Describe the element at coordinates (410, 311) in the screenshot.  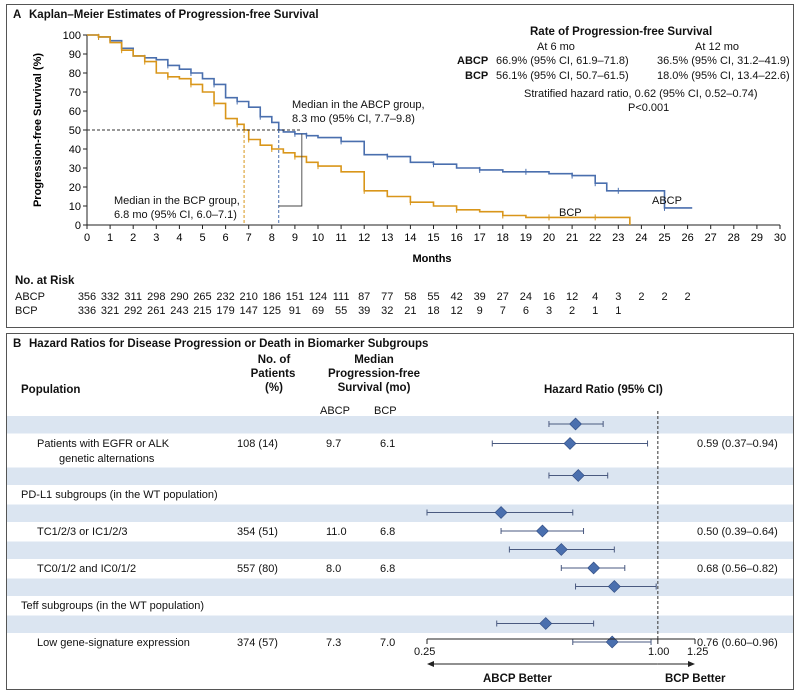
I see `risk-count: 21` at that location.